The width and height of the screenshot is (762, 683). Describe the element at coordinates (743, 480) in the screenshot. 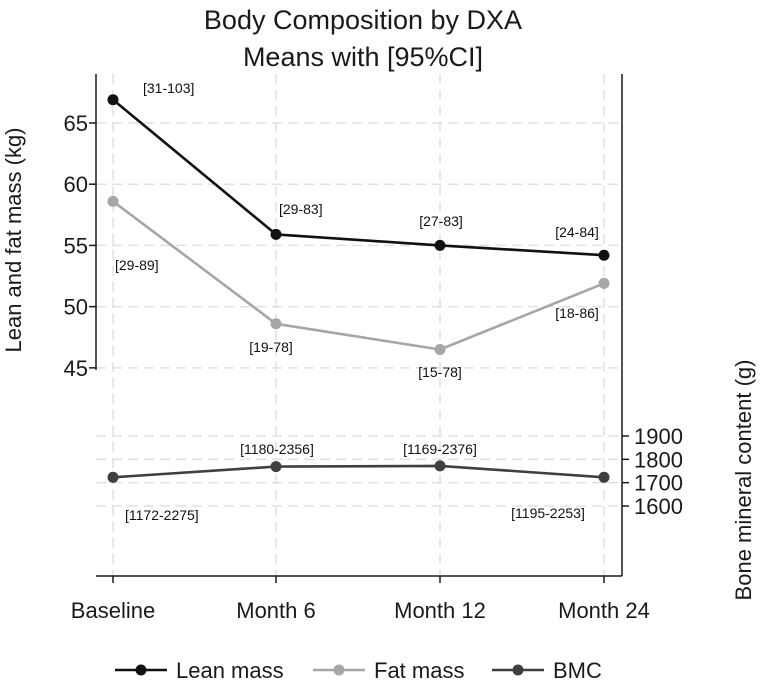

I see `y-right-axis-title: Bone mineral content (g)` at that location.